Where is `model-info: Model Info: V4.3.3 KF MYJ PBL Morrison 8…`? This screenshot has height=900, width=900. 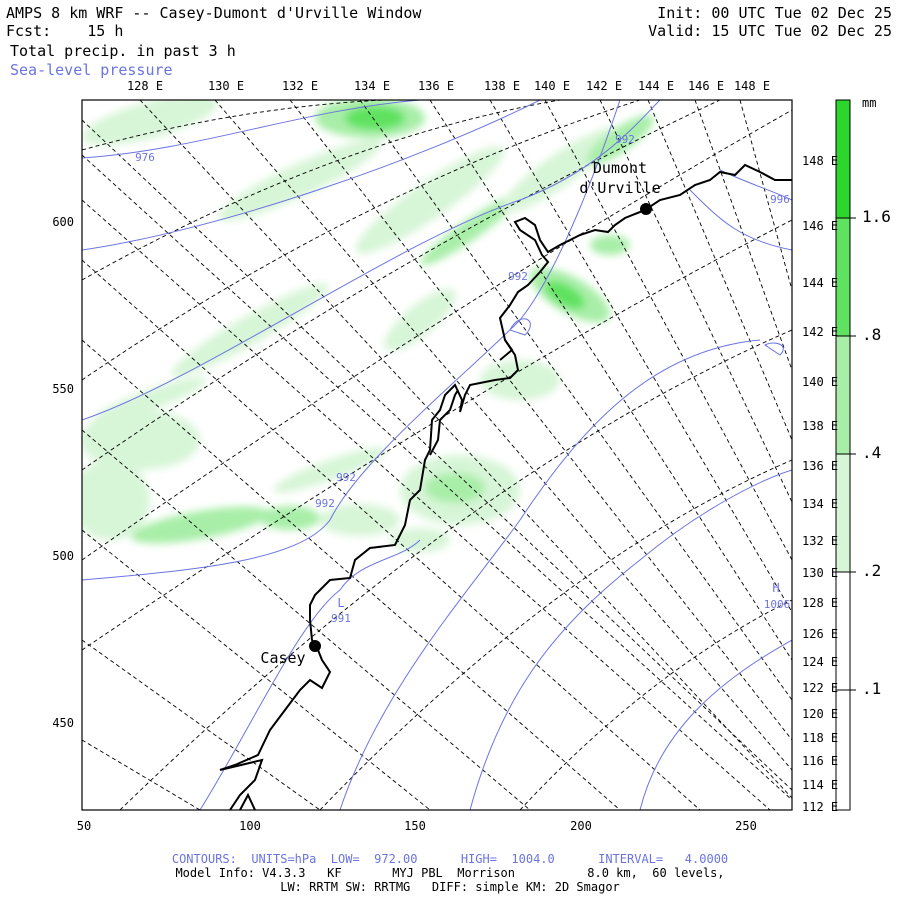 model-info: Model Info: V4.3.3 KF MYJ PBL Morrison 8… is located at coordinates (450, 873).